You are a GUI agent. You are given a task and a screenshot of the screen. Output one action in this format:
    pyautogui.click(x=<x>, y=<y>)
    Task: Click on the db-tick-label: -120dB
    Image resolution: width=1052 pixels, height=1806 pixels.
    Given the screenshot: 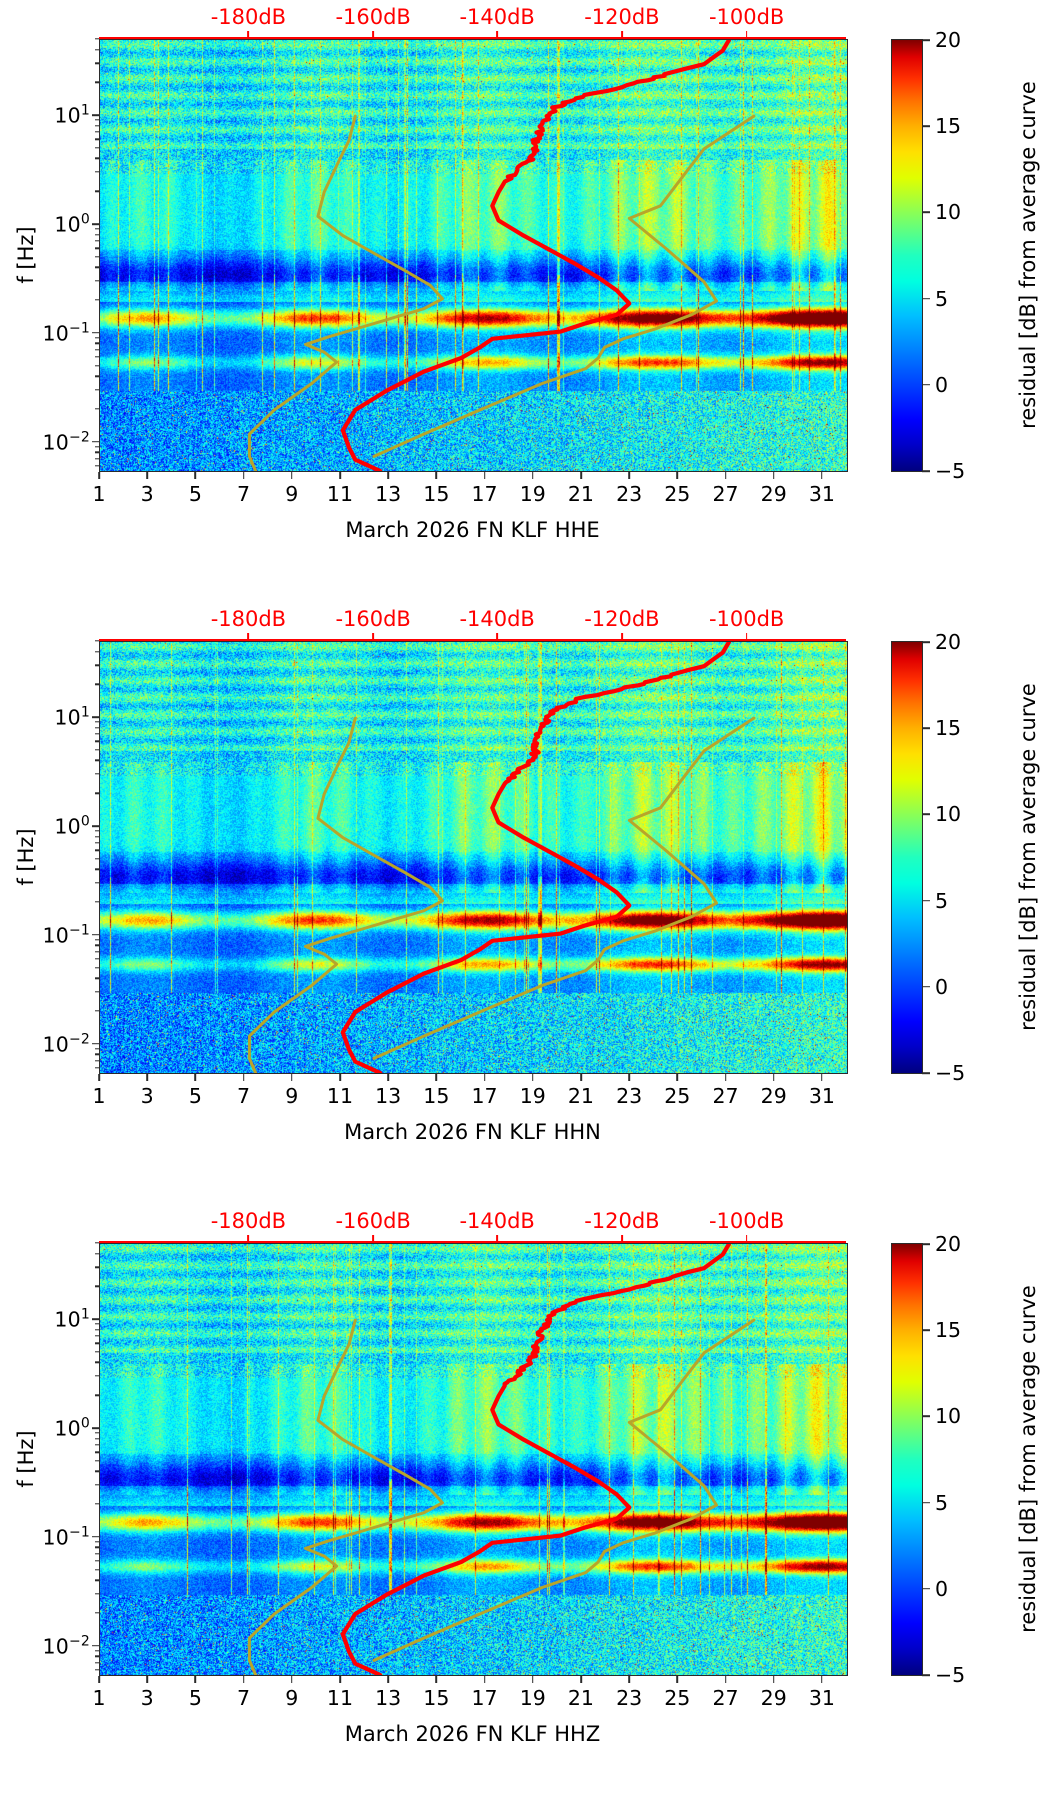 What is the action you would take?
    pyautogui.click(x=622, y=1221)
    